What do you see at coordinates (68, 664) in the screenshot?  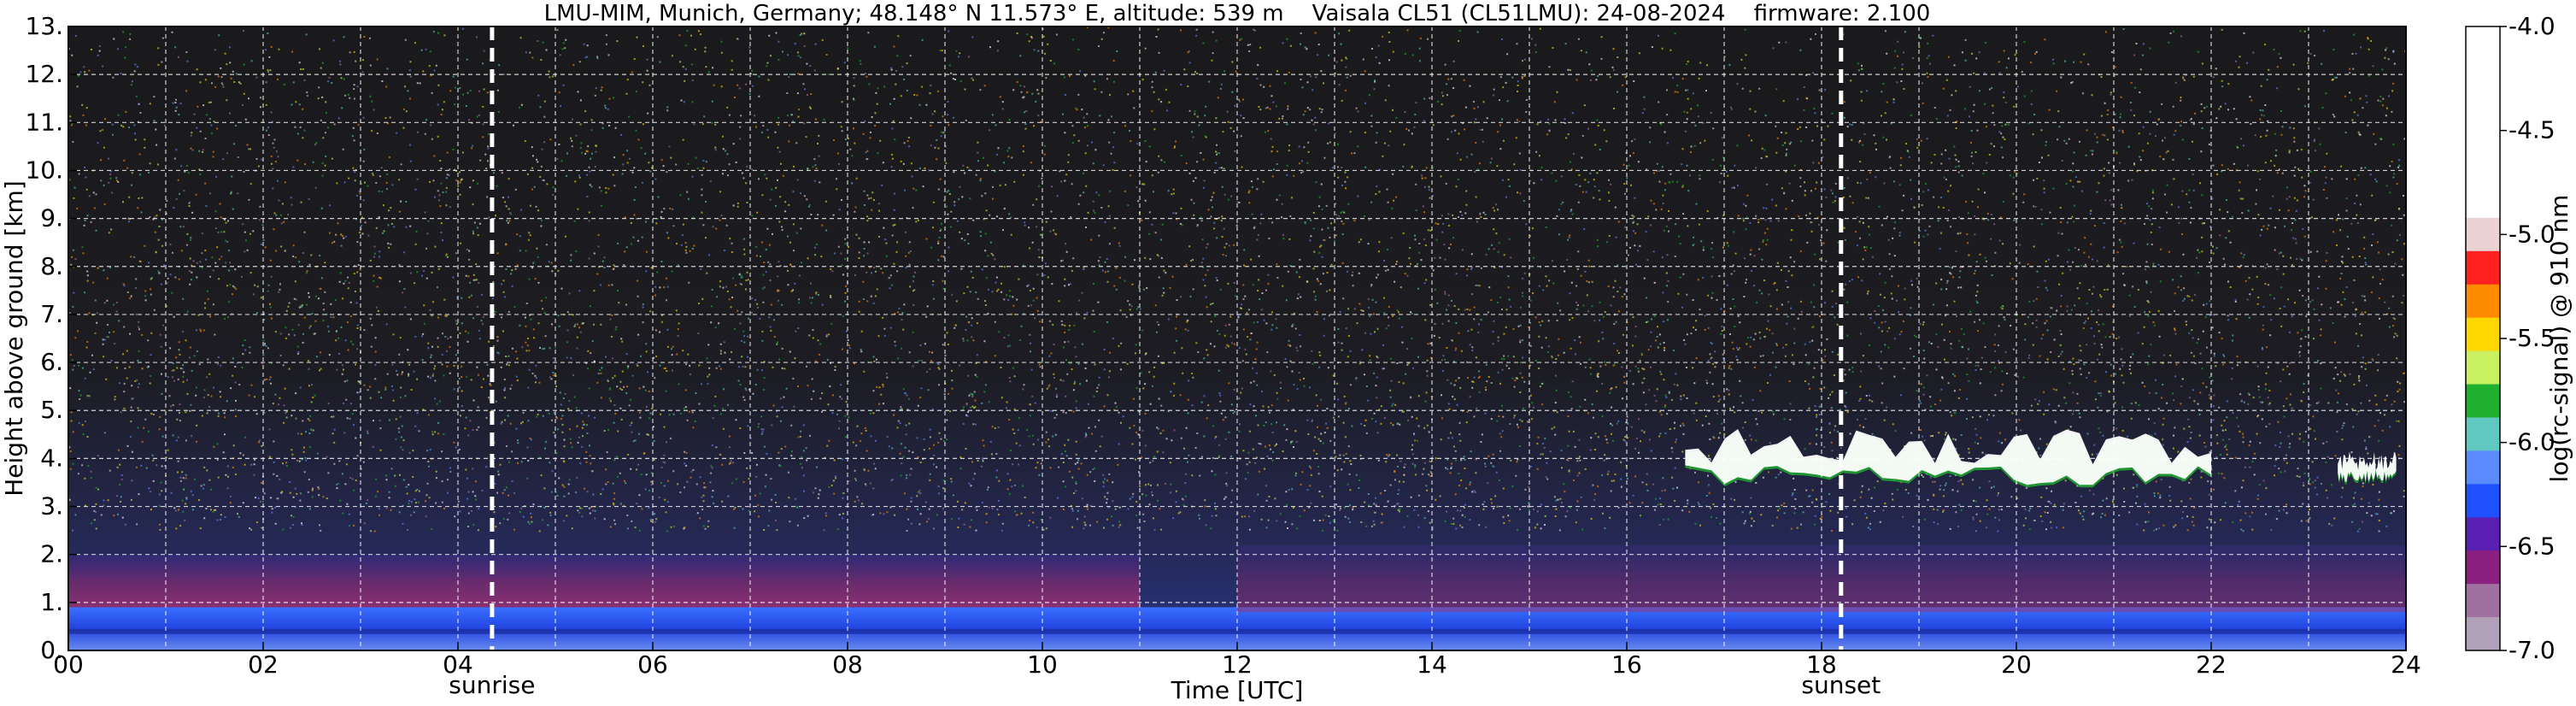 I see `x-tick-label: 00` at bounding box center [68, 664].